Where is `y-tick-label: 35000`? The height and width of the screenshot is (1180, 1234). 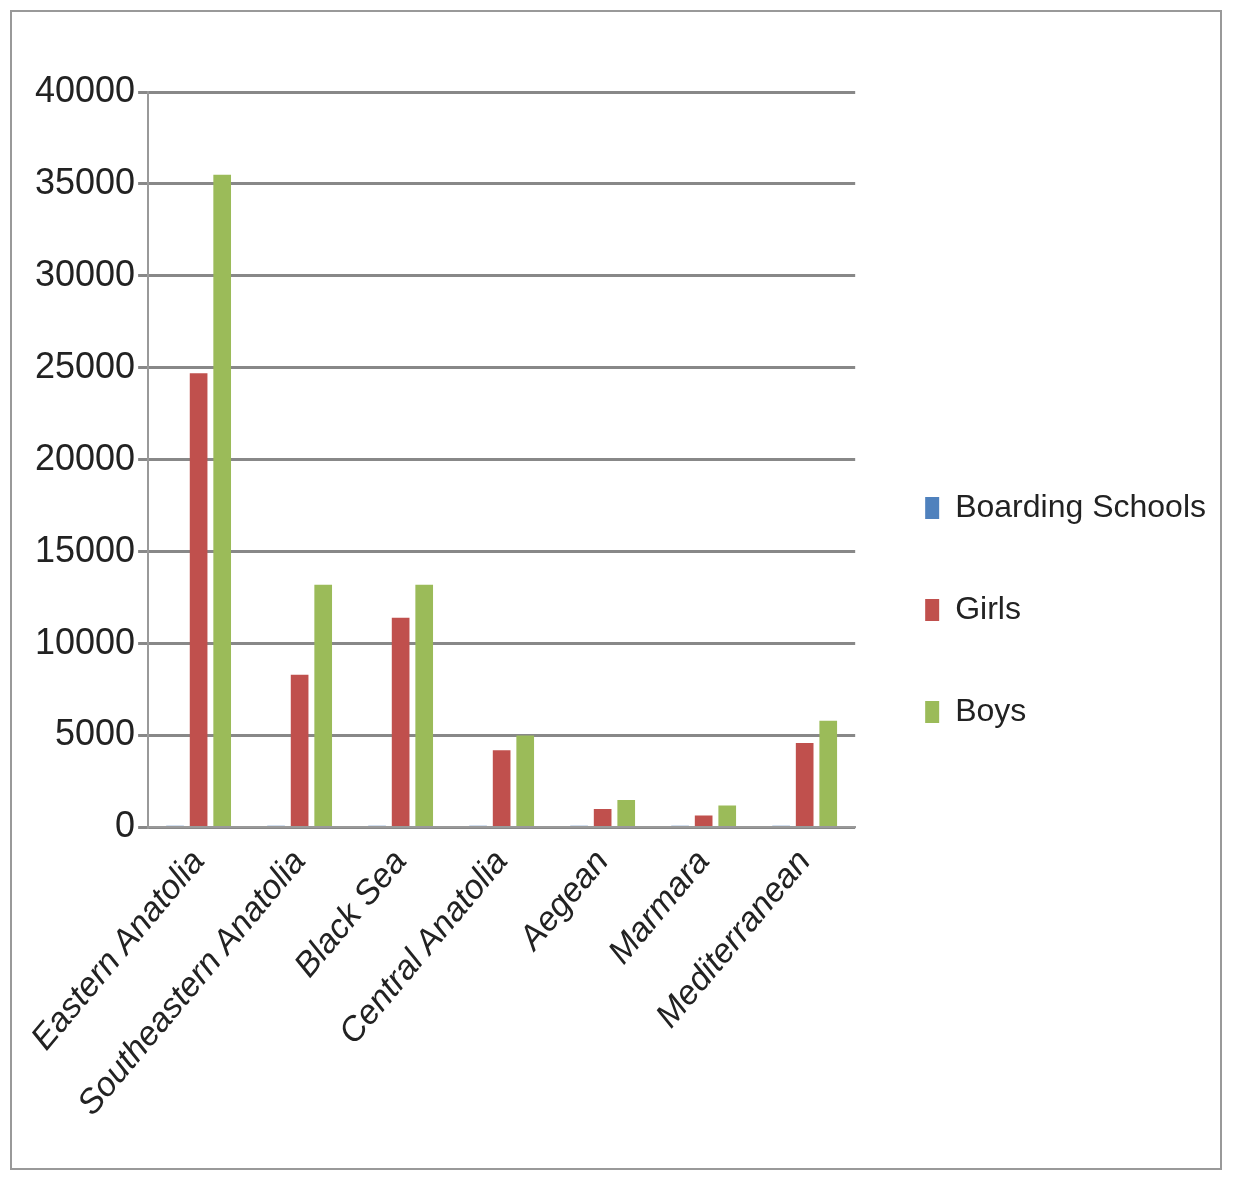 y-tick-label: 35000 is located at coordinates (85, 181).